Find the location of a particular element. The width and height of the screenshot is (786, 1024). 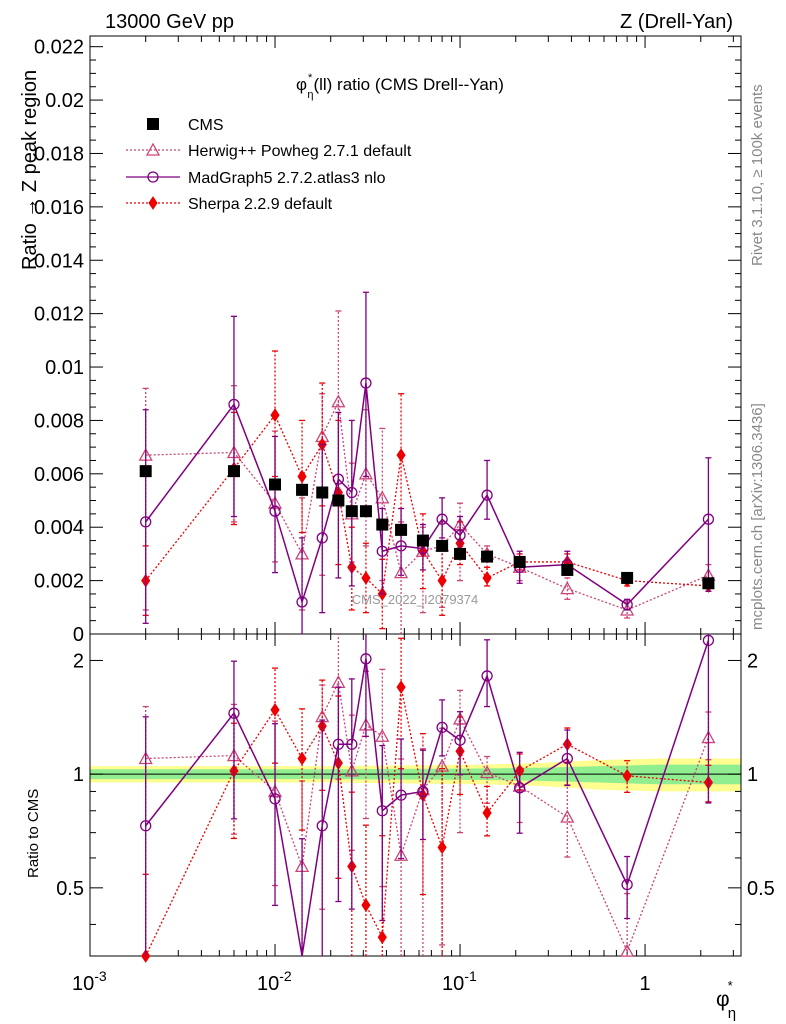

y-tick-label: 0.016 is located at coordinates (59, 208).